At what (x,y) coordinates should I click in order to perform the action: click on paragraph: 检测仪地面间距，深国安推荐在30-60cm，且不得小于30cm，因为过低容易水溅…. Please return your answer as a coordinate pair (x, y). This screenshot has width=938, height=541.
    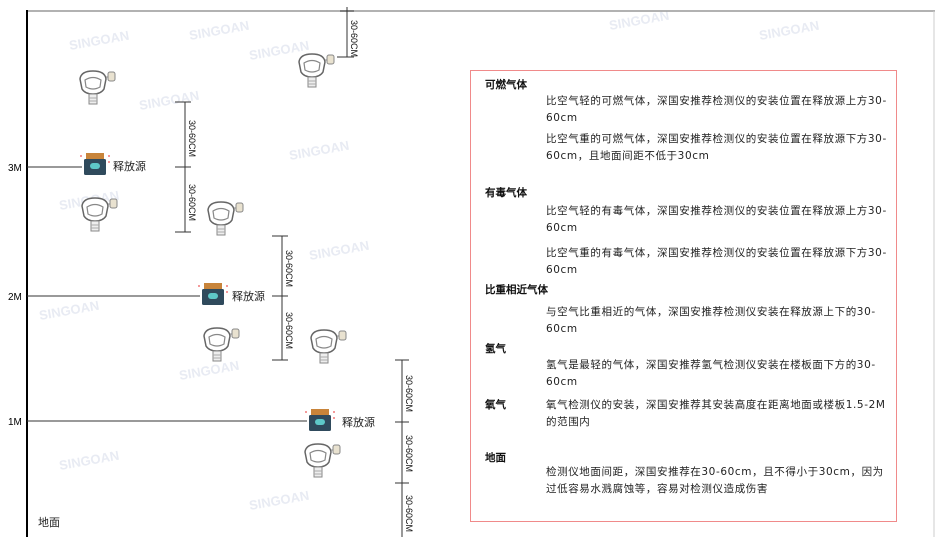
    Looking at the image, I should click on (715, 480).